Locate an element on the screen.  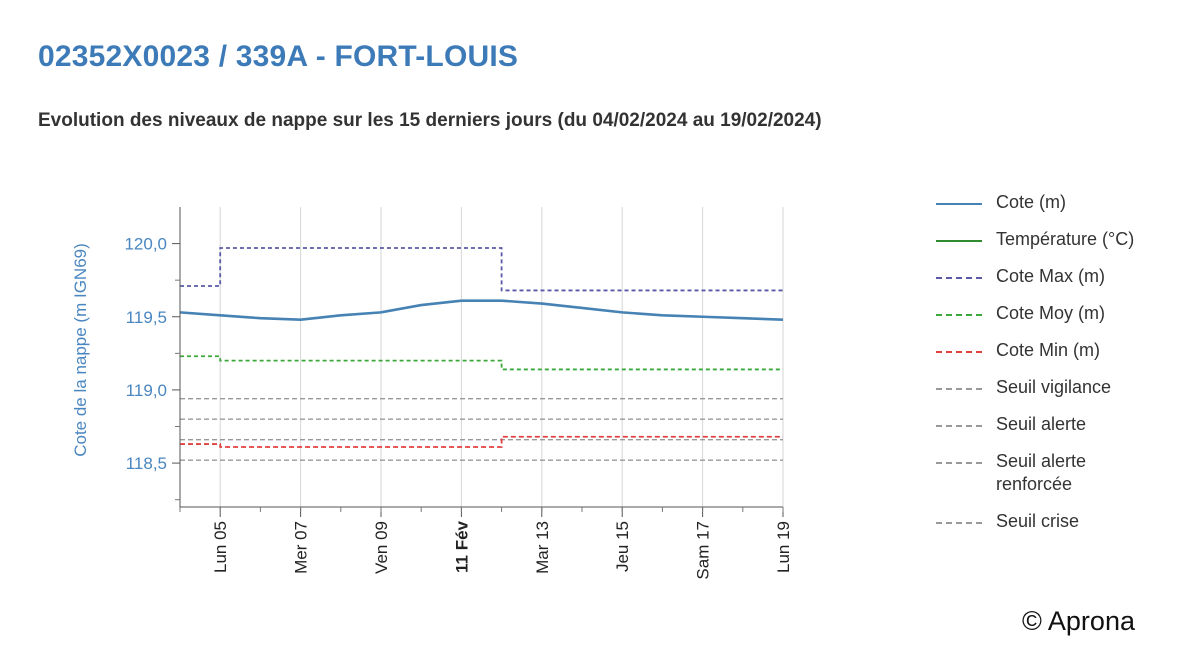
legend-label: Cote Min (m) is located at coordinates (1048, 350).